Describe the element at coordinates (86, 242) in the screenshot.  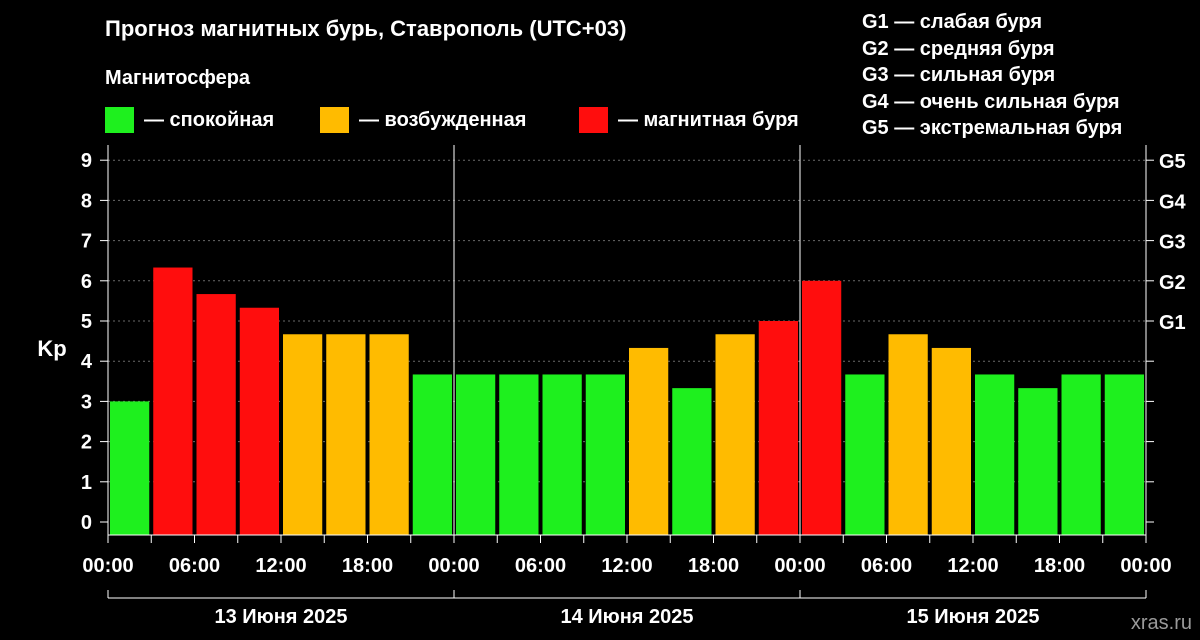
I see `y-tick-label: 7` at that location.